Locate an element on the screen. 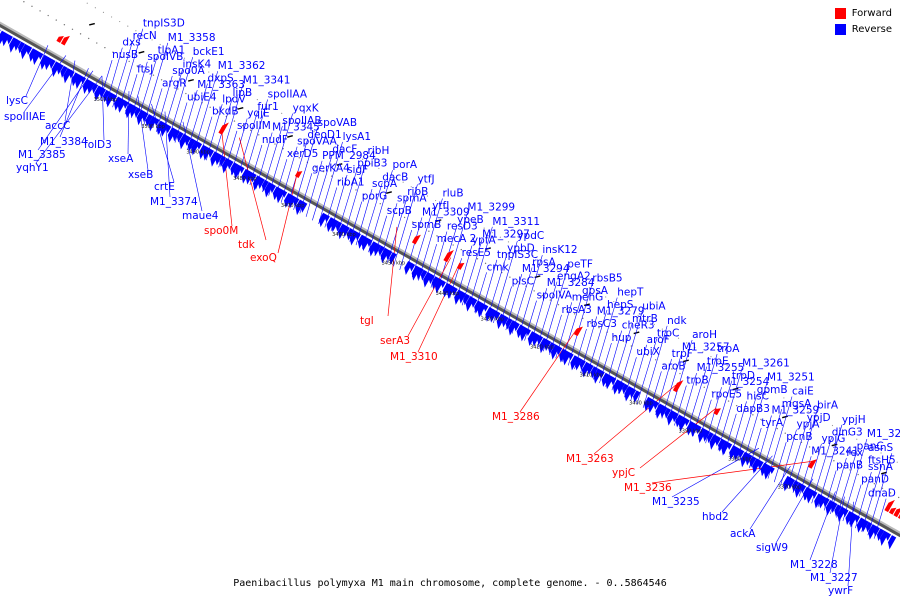 This screenshot has height=600, width=900. gene-label-reverse: plsC is located at coordinates (523, 281).